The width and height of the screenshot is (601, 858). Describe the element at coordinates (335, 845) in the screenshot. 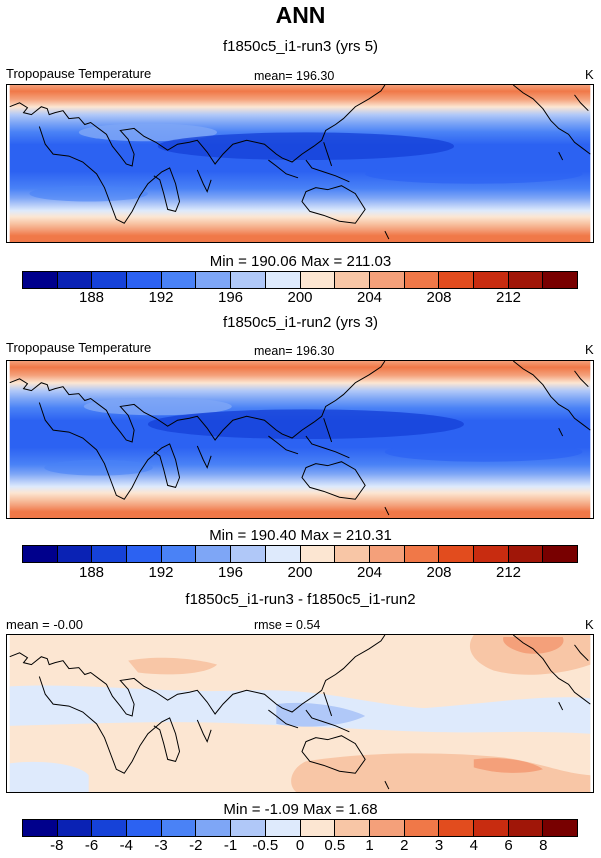

I see `colorbar-3-tick-label: 0.5` at that location.